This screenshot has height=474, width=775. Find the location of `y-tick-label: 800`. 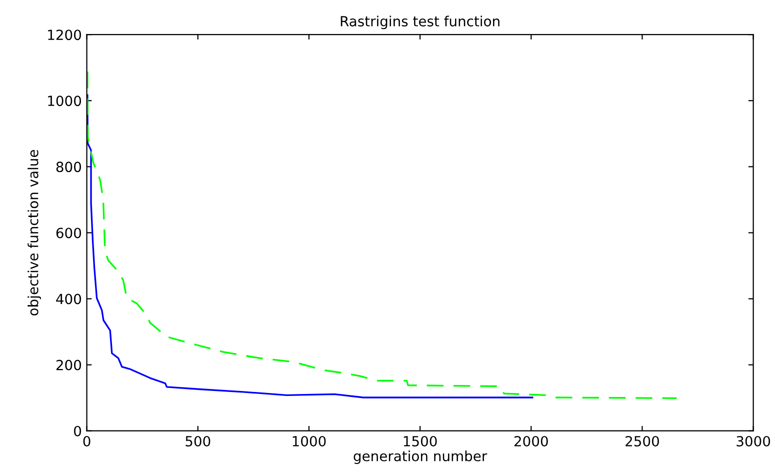

y-tick-label: 800 is located at coordinates (69, 167).